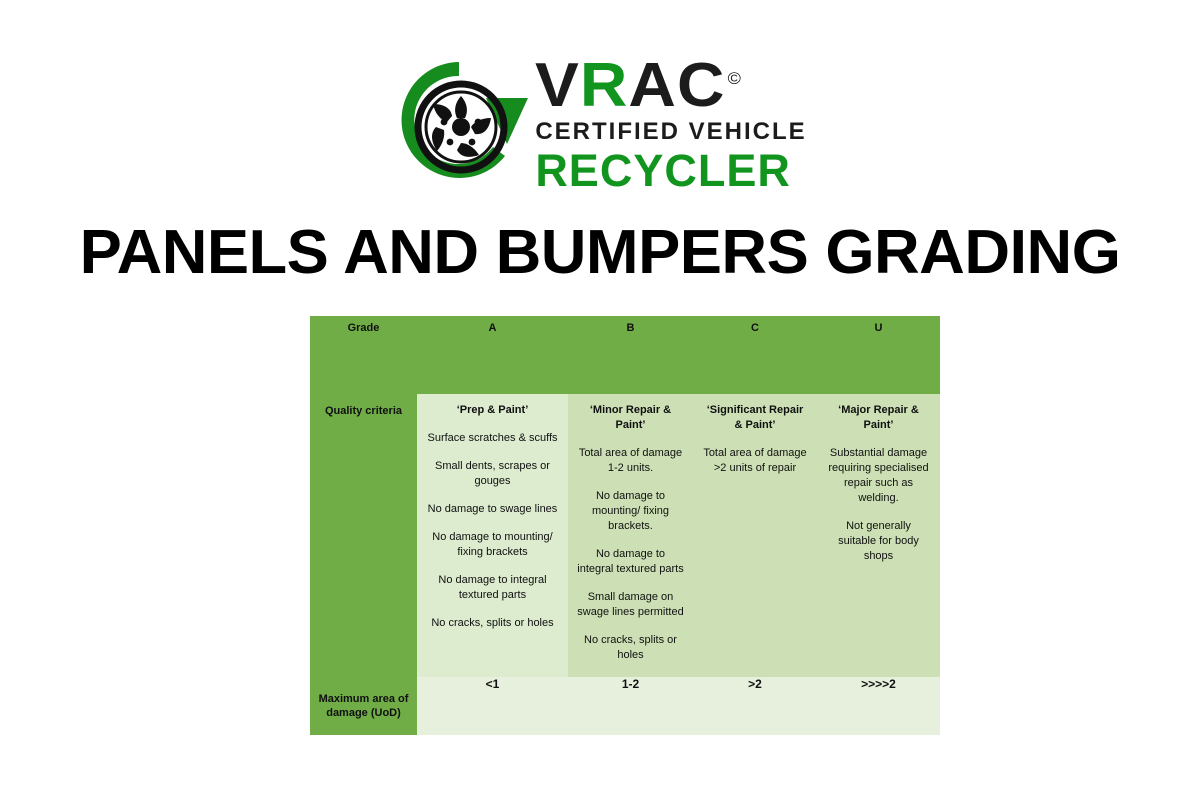 Image resolution: width=1200 pixels, height=800 pixels. Describe the element at coordinates (878, 541) in the screenshot. I see `cell-u-line-1: Not generally suitable for body shops` at that location.